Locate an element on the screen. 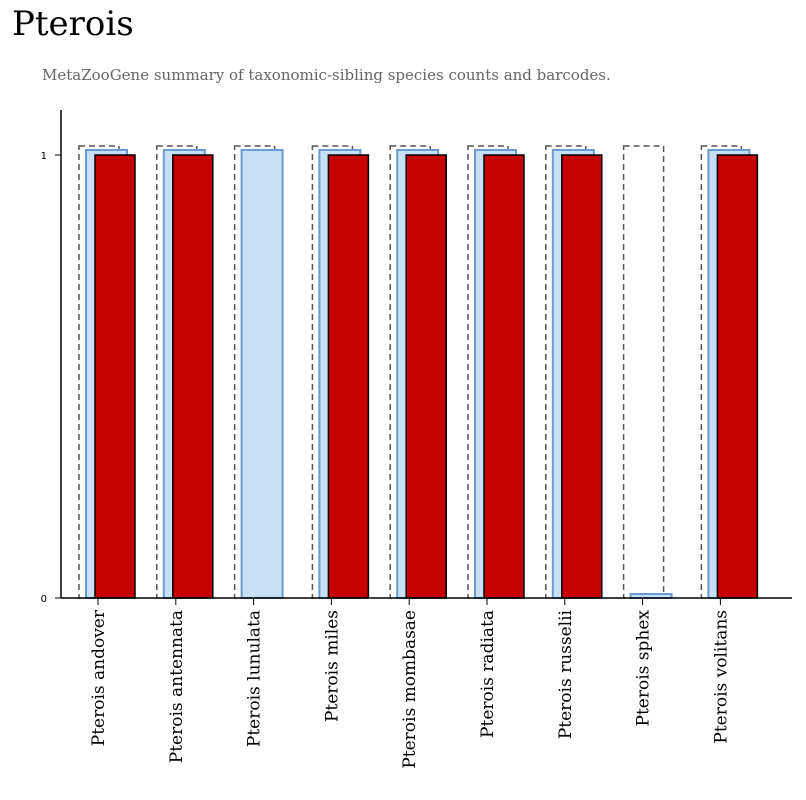 This screenshot has height=800, width=806. y-tick-label: 1 is located at coordinates (44, 156).